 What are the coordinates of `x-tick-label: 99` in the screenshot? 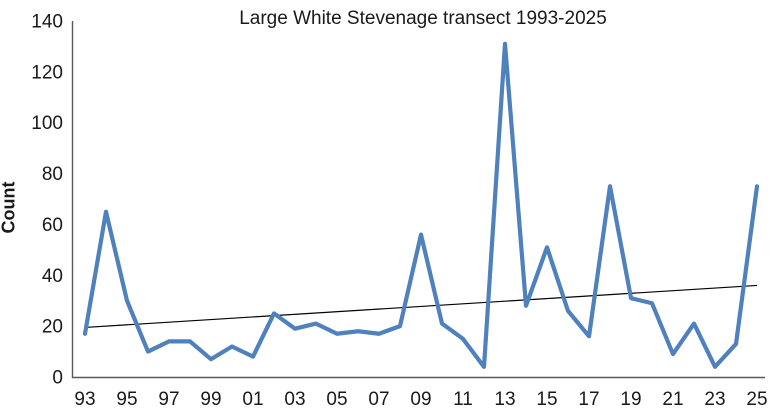 It's located at (210, 399).